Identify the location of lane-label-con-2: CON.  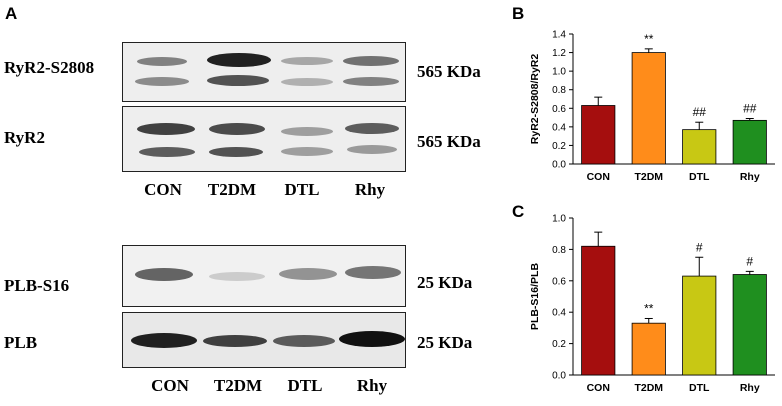
(170, 385).